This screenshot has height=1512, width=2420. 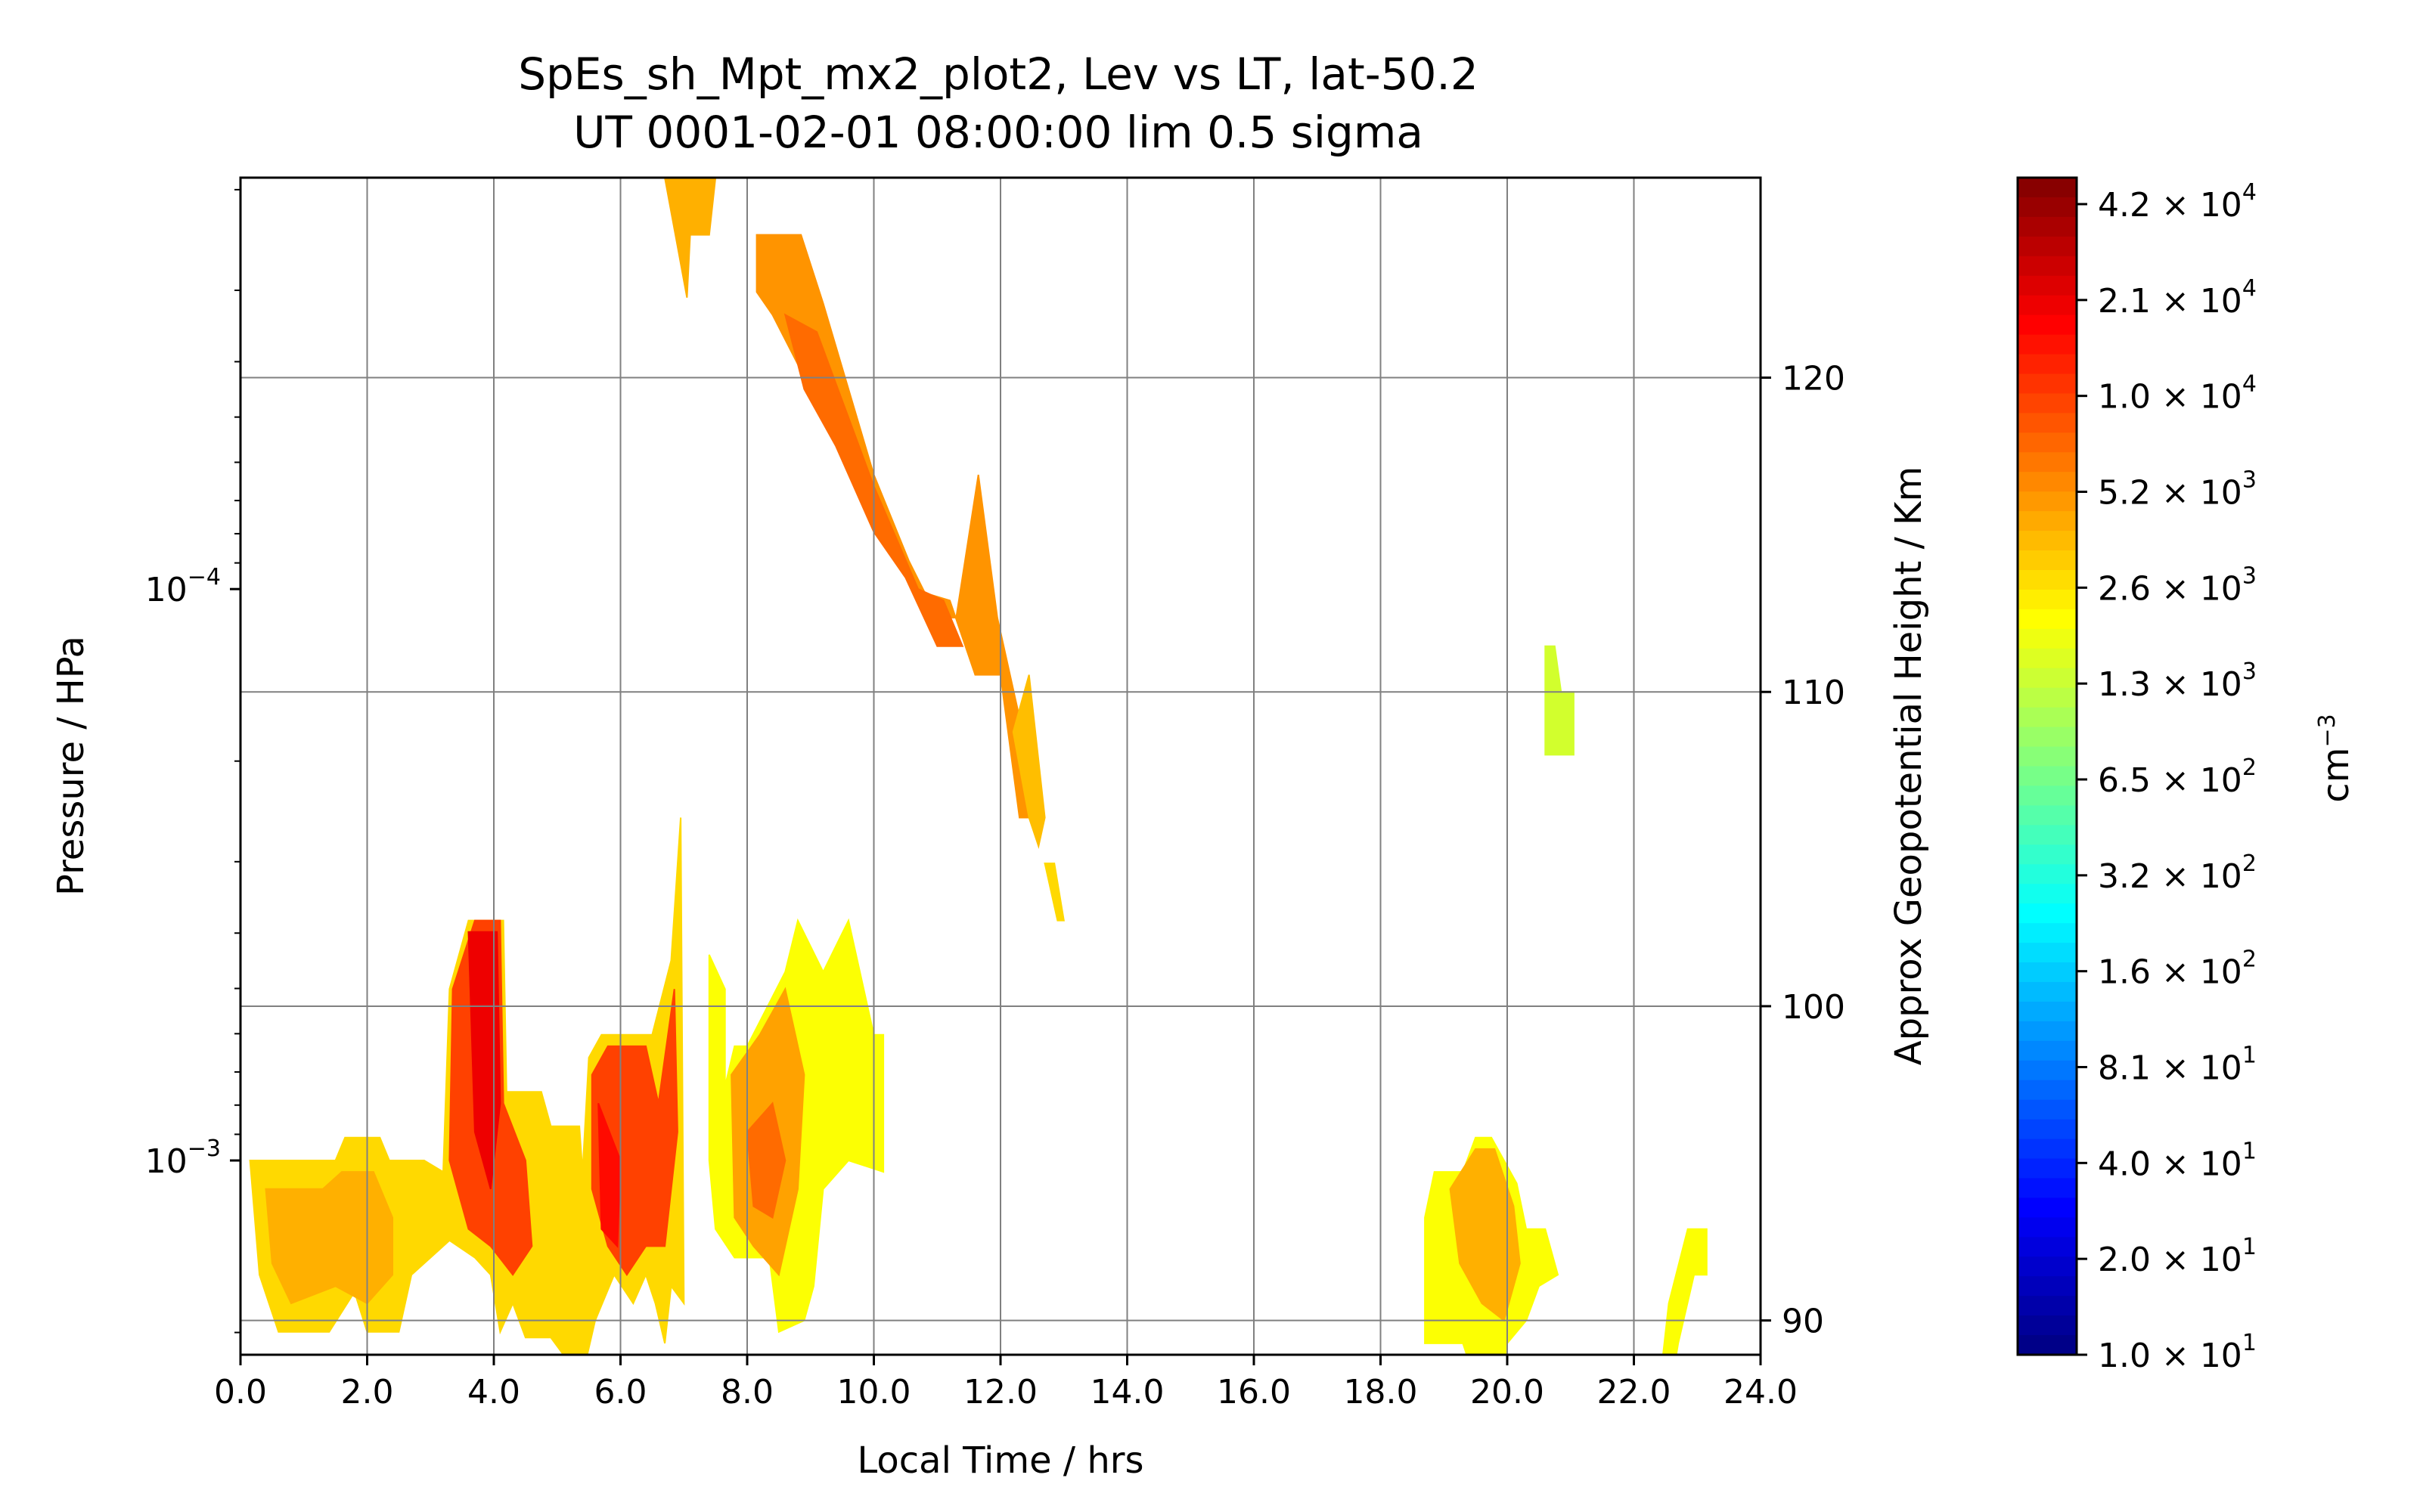 I want to click on colorbar-tick-label: 1.0 × 10⁴, so click(x=2177, y=394).